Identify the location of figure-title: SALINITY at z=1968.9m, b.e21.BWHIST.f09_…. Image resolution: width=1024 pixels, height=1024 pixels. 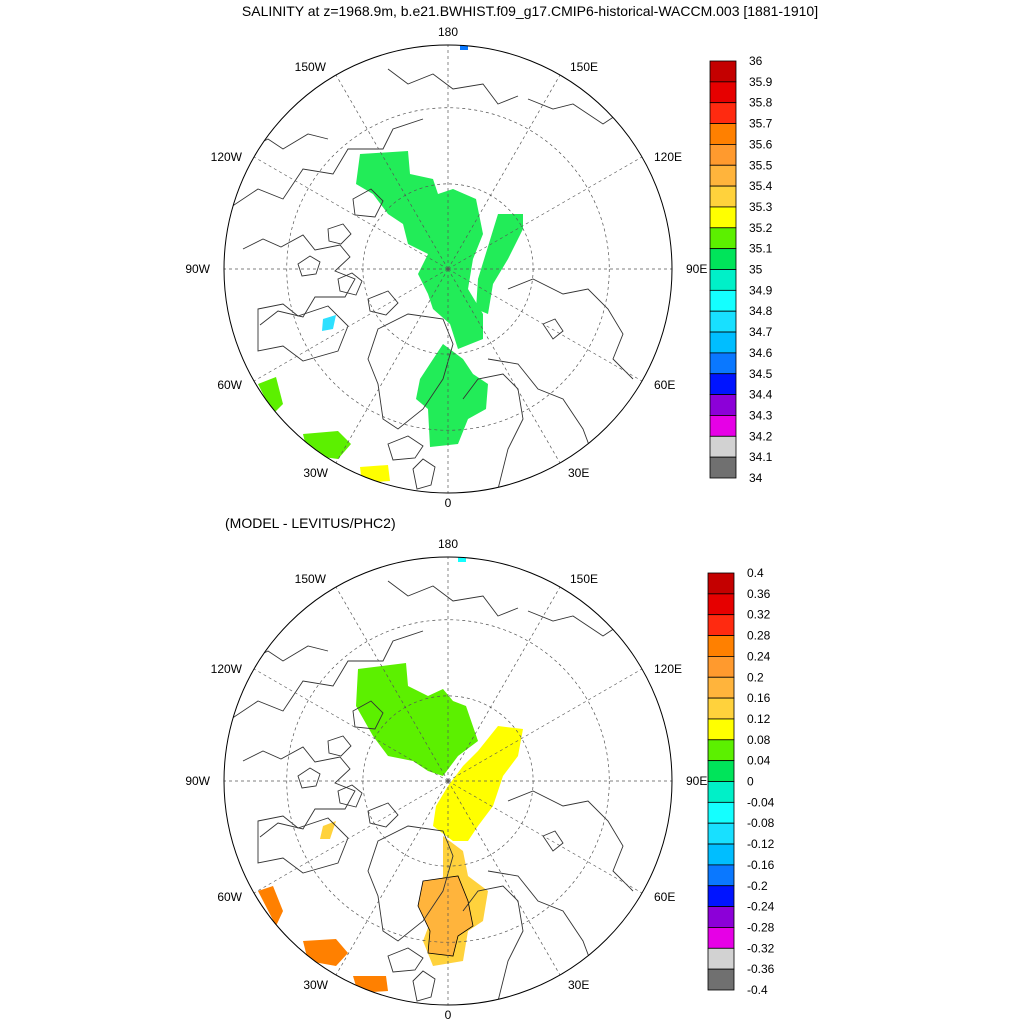
(530, 11).